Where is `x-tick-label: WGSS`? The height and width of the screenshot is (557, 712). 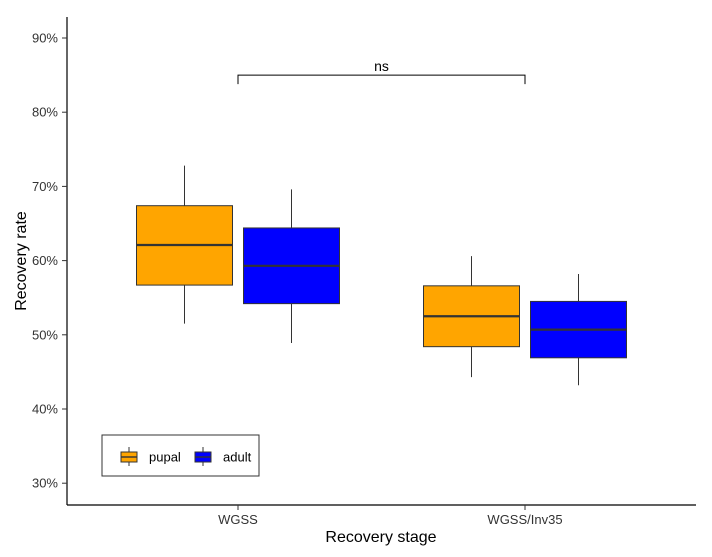
x-tick-label: WGSS is located at coordinates (238, 519).